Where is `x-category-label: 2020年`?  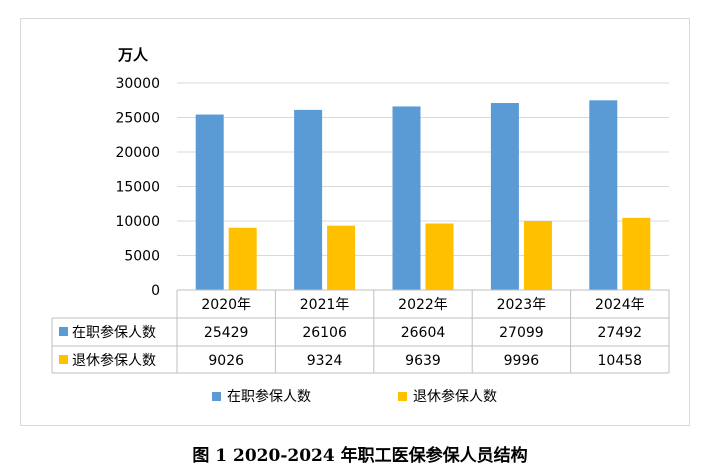
x-category-label: 2020年 is located at coordinates (226, 305).